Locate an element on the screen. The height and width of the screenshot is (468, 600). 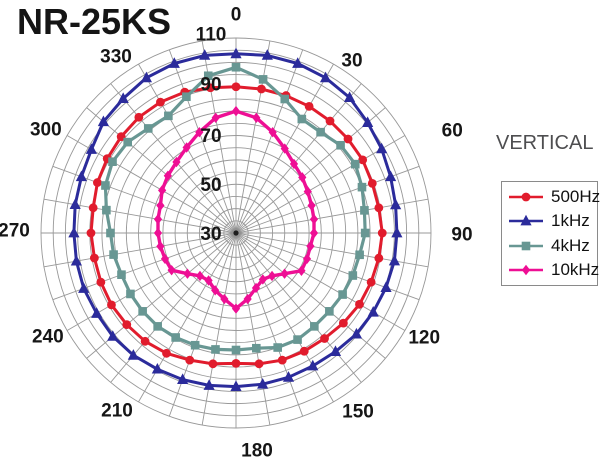
angle-tick-label: 150 is located at coordinates (358, 412).